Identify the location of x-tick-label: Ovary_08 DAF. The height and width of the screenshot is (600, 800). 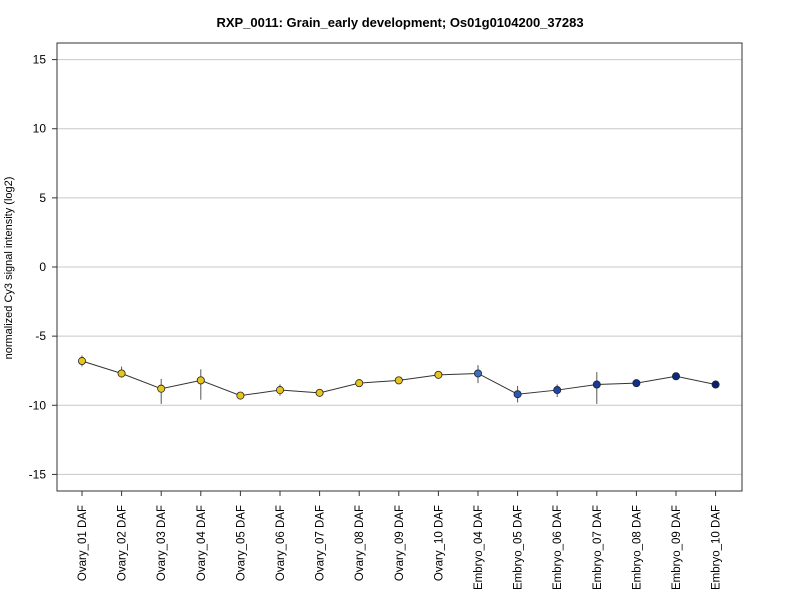
(360, 543).